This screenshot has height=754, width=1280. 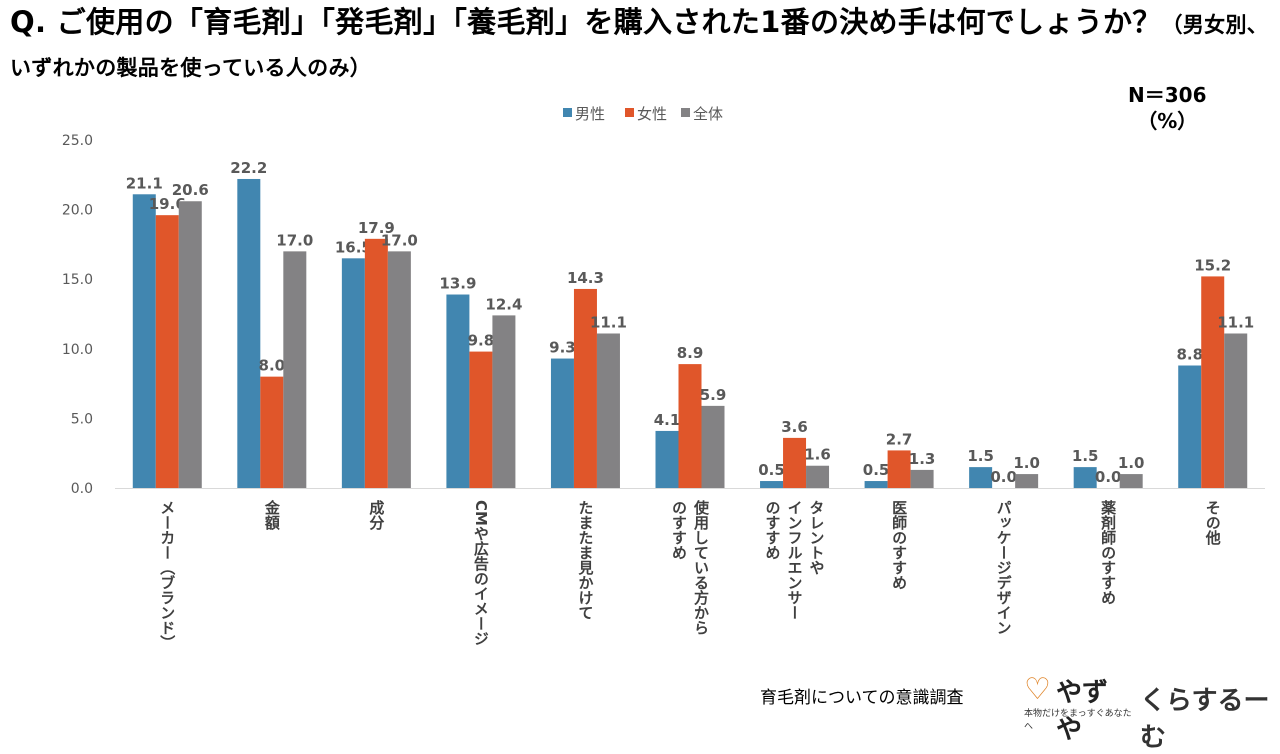 What do you see at coordinates (481, 573) in the screenshot?
I see `category-label: CMや広告のイメージ` at bounding box center [481, 573].